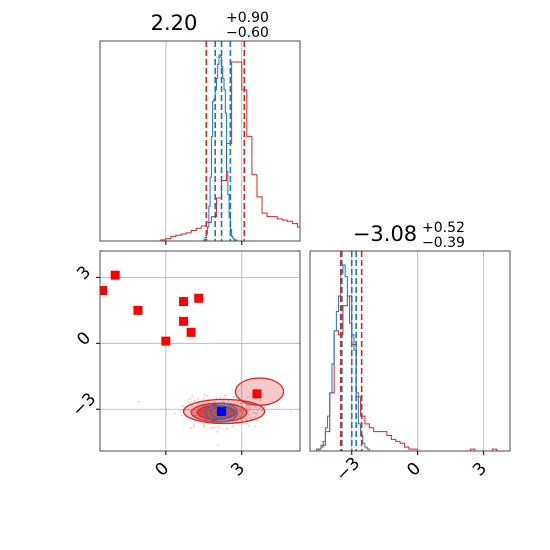  I want to click on x1-title-minus: −0.39, so click(443, 243).